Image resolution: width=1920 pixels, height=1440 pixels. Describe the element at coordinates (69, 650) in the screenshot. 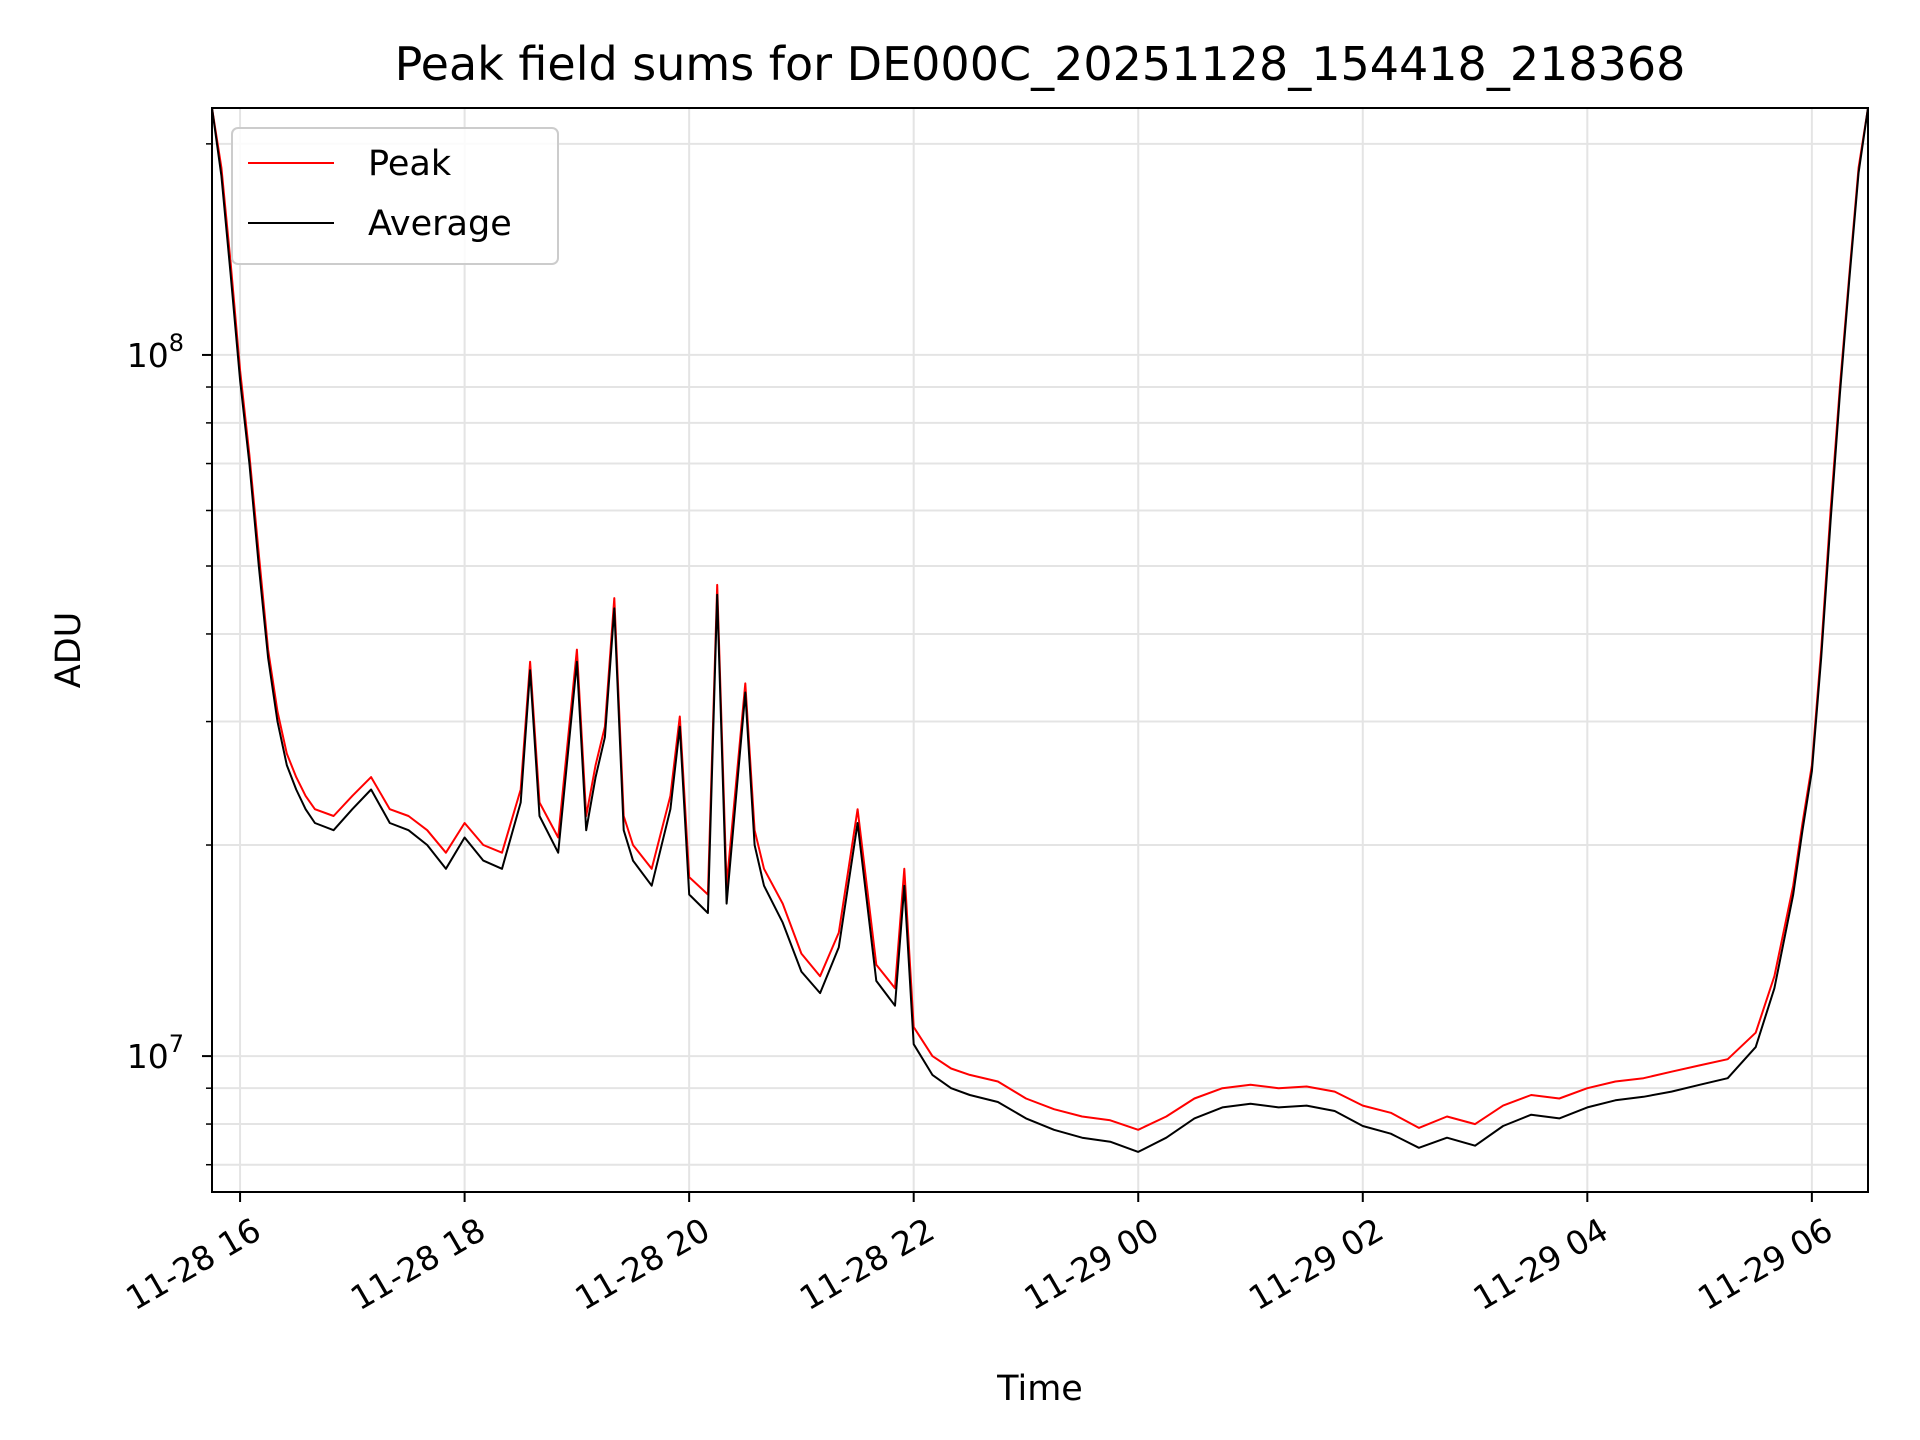

I see `y-axis-label: ADU` at that location.